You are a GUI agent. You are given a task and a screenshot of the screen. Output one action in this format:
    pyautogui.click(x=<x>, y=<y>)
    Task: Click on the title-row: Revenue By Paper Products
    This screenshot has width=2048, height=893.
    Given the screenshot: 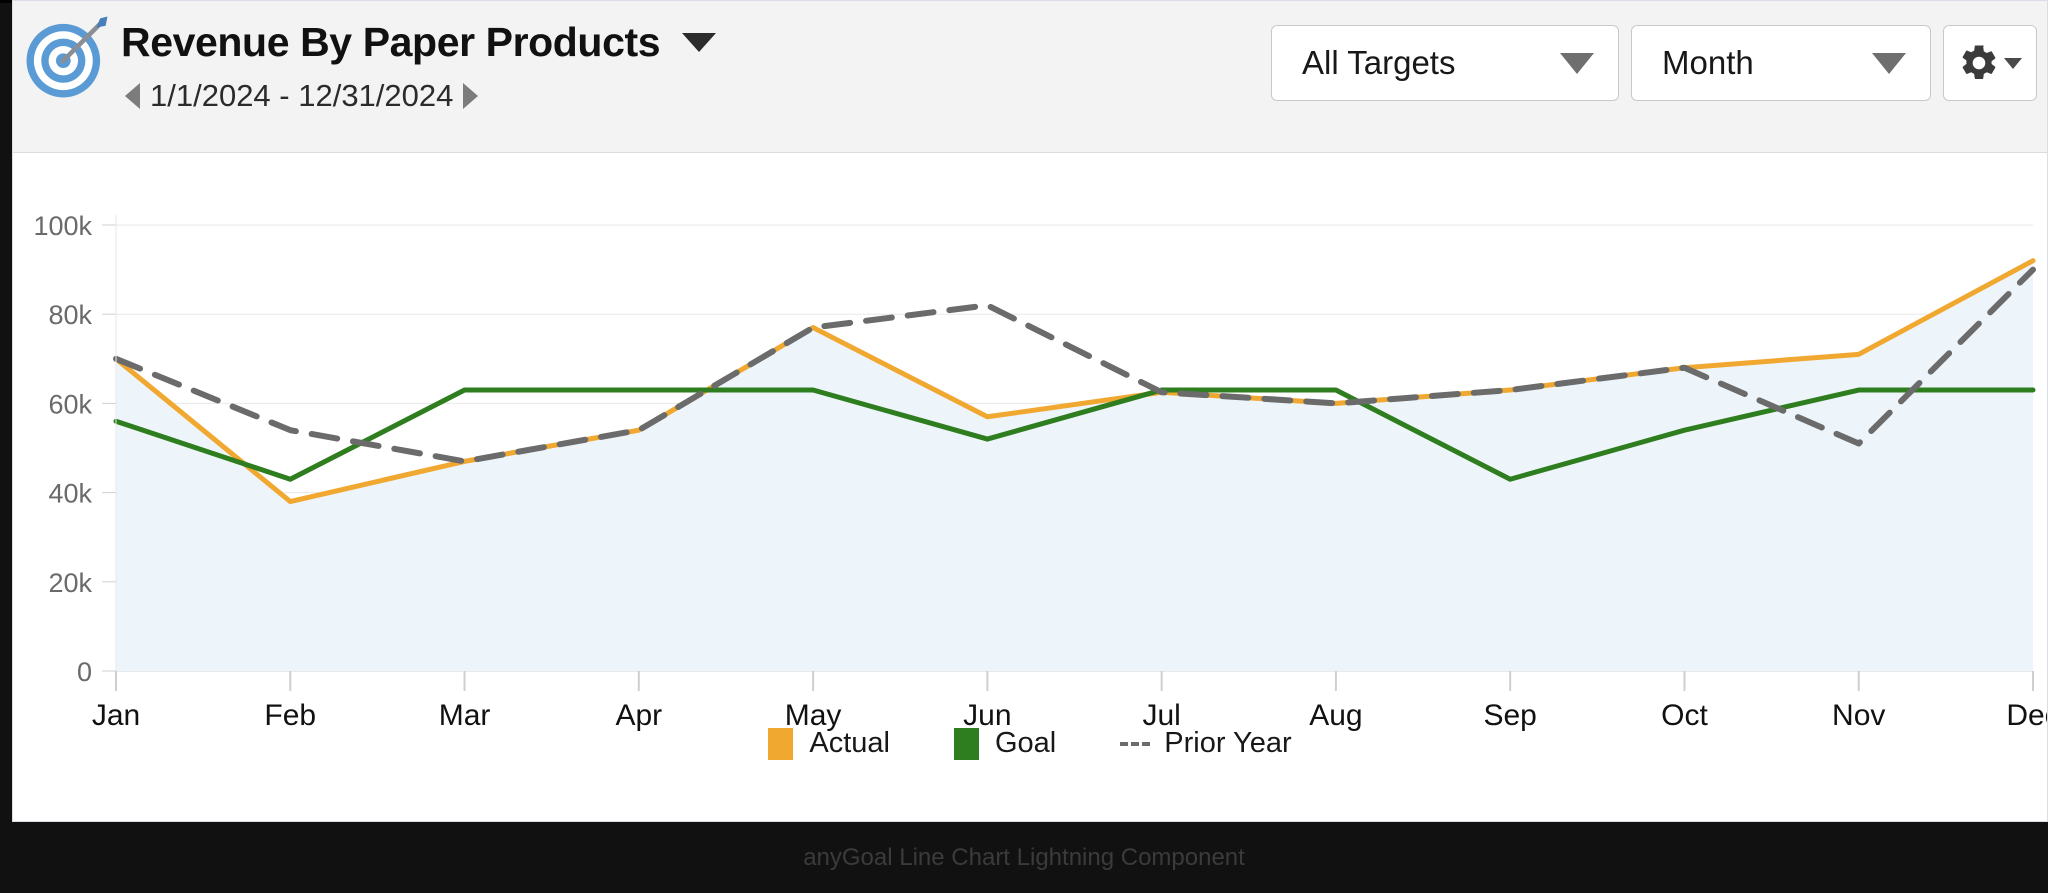 What is the action you would take?
    pyautogui.click(x=419, y=42)
    